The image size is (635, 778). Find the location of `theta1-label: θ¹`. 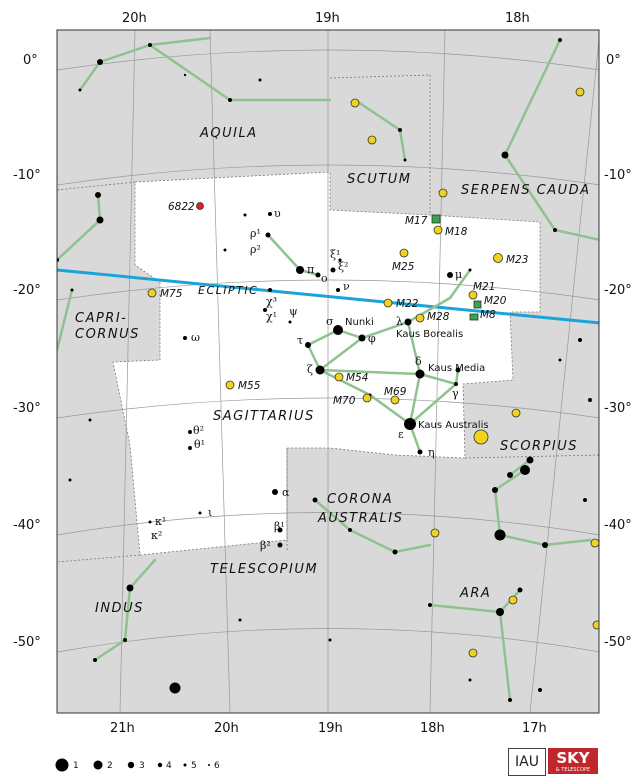

theta1-label: θ¹ is located at coordinates (199, 444).